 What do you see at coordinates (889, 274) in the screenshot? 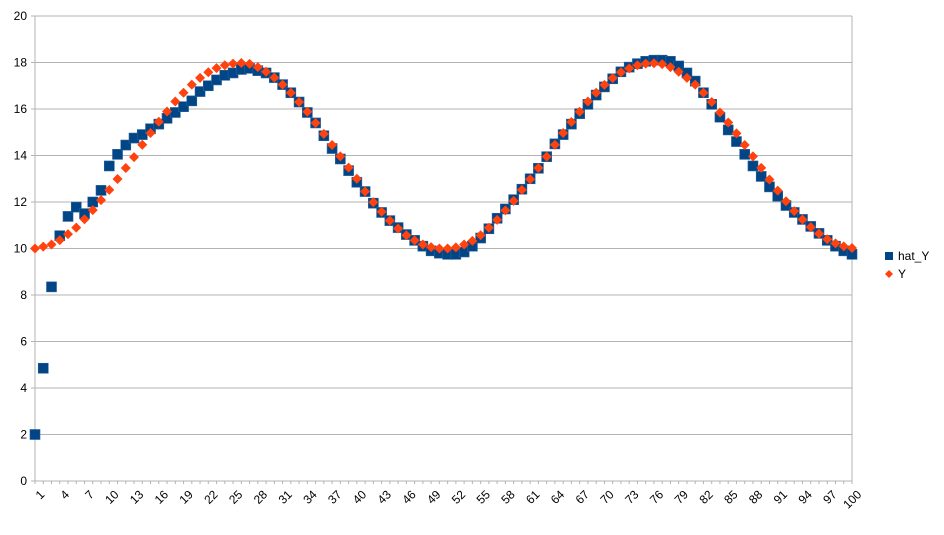
I see `legend-marker-diamond` at bounding box center [889, 274].